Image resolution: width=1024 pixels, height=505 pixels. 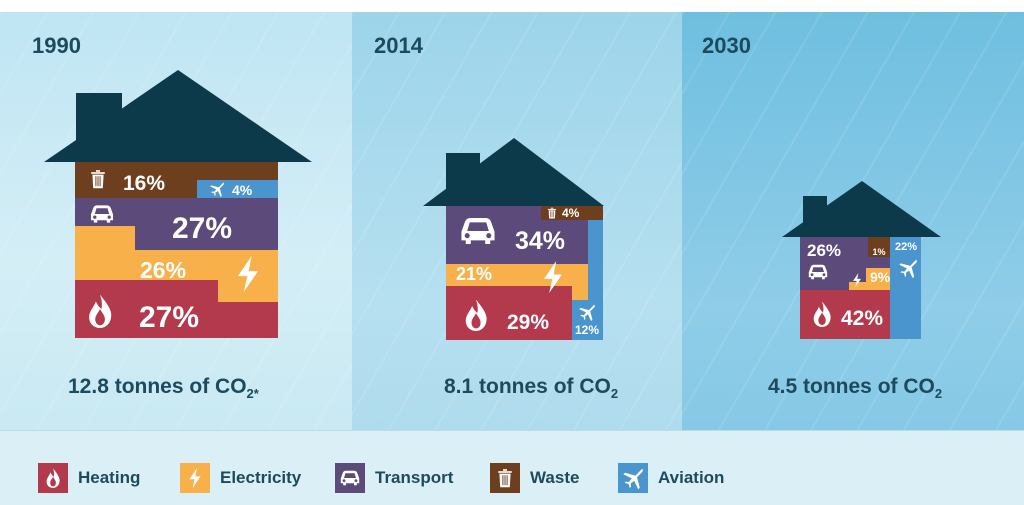 I want to click on legend-label: Aviation, so click(x=691, y=477).